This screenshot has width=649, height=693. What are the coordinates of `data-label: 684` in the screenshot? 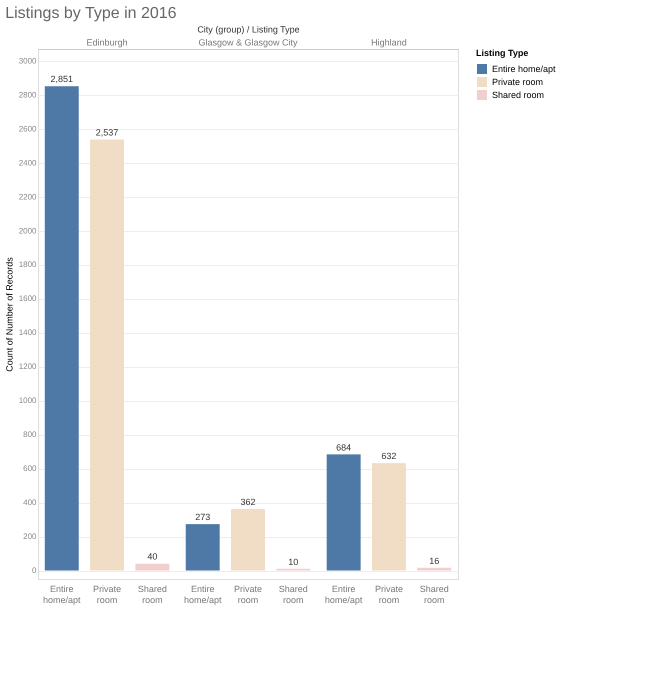 It's located at (344, 447).